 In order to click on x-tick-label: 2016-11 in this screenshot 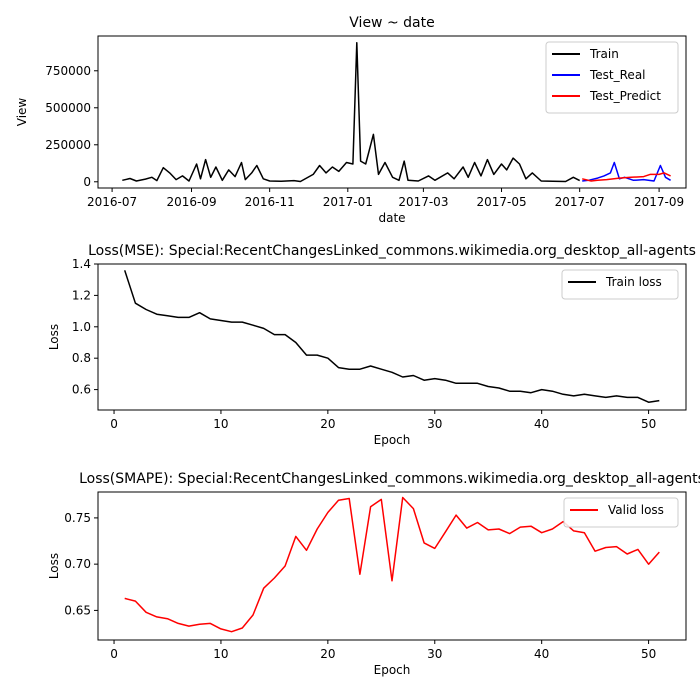, I will do `click(270, 202)`.